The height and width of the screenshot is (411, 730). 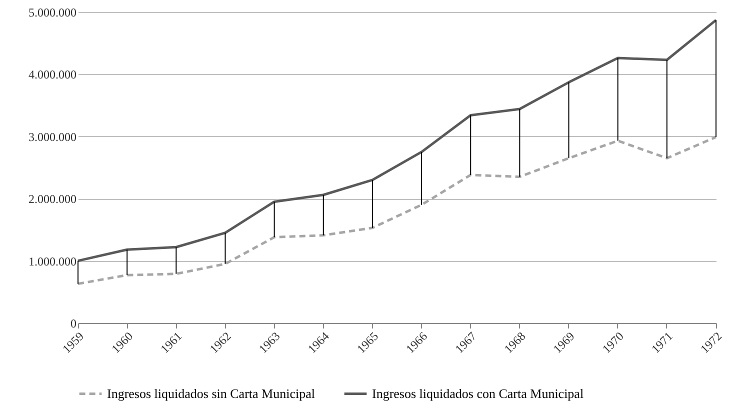 What do you see at coordinates (52, 75) in the screenshot?
I see `y-tick-label: 4.000.000` at bounding box center [52, 75].